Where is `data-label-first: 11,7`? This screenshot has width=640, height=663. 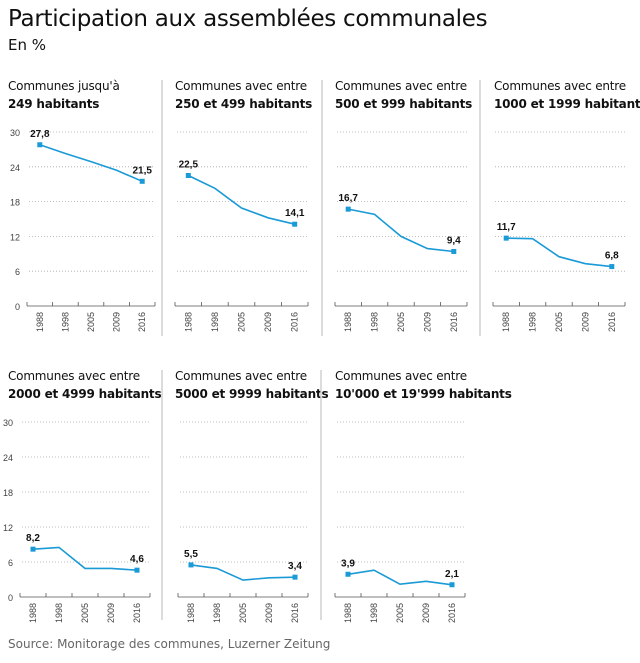
data-label-first: 11,7 is located at coordinates (506, 227).